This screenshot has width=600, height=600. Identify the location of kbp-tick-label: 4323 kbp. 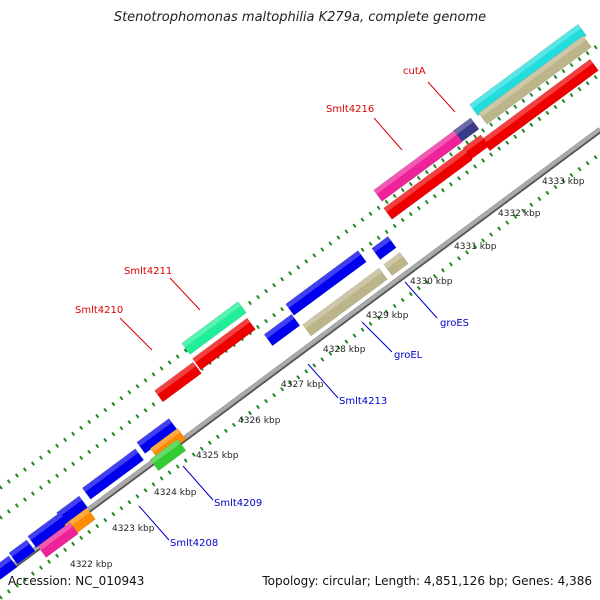
(133, 529).